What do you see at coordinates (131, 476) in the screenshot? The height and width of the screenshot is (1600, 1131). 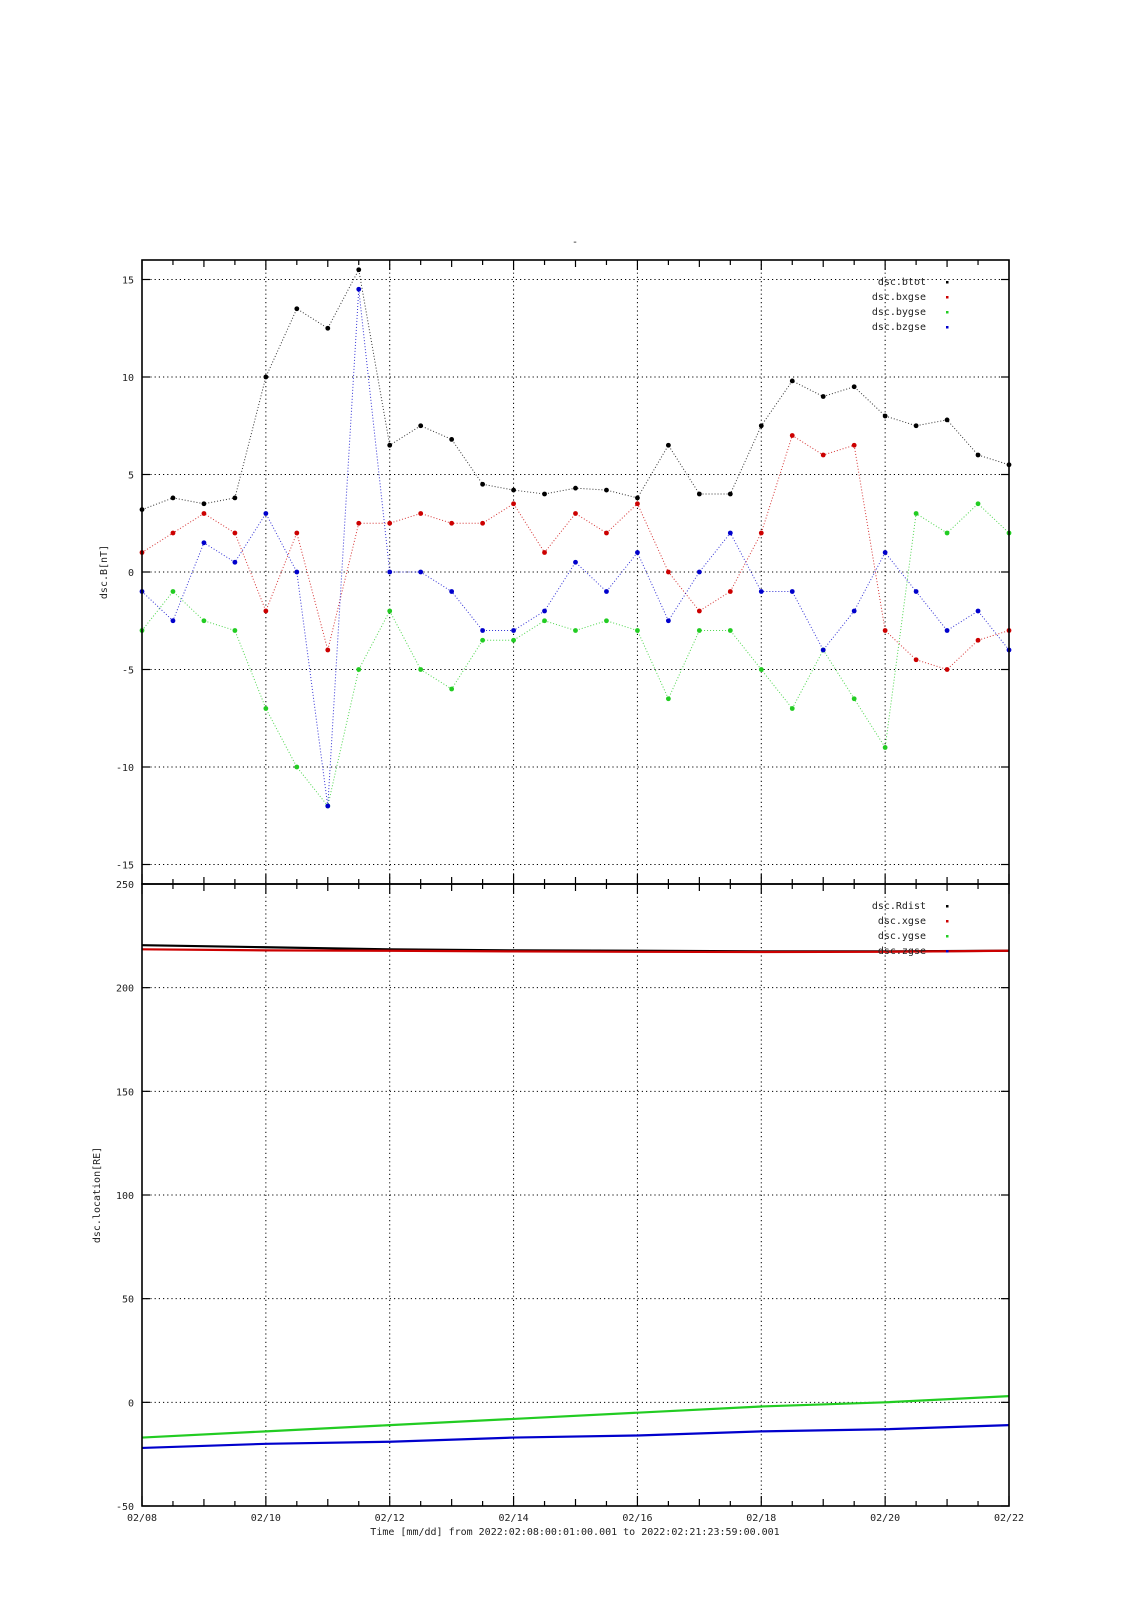 I see `y-tick-label: 5` at bounding box center [131, 476].